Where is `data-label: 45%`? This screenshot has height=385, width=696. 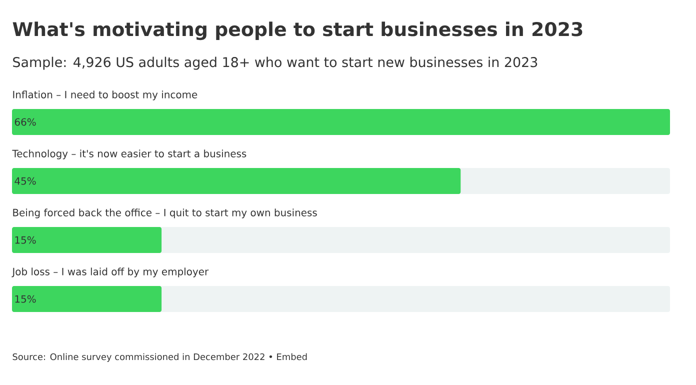
data-label: 45% is located at coordinates (25, 181).